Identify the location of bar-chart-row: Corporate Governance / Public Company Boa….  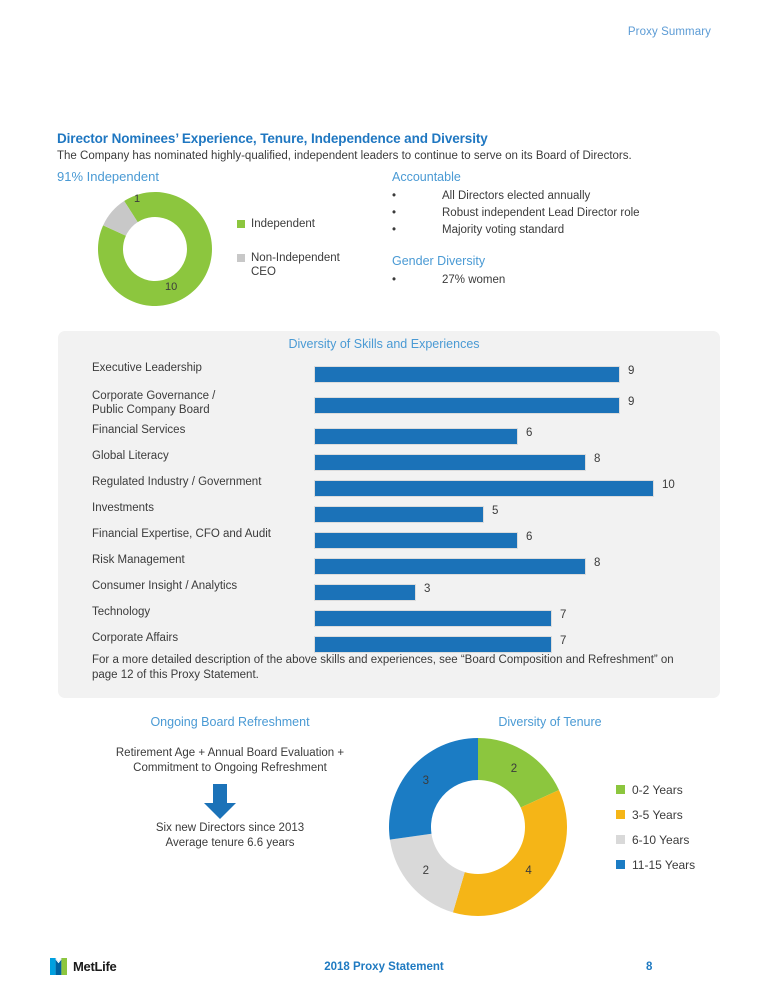
(389, 406).